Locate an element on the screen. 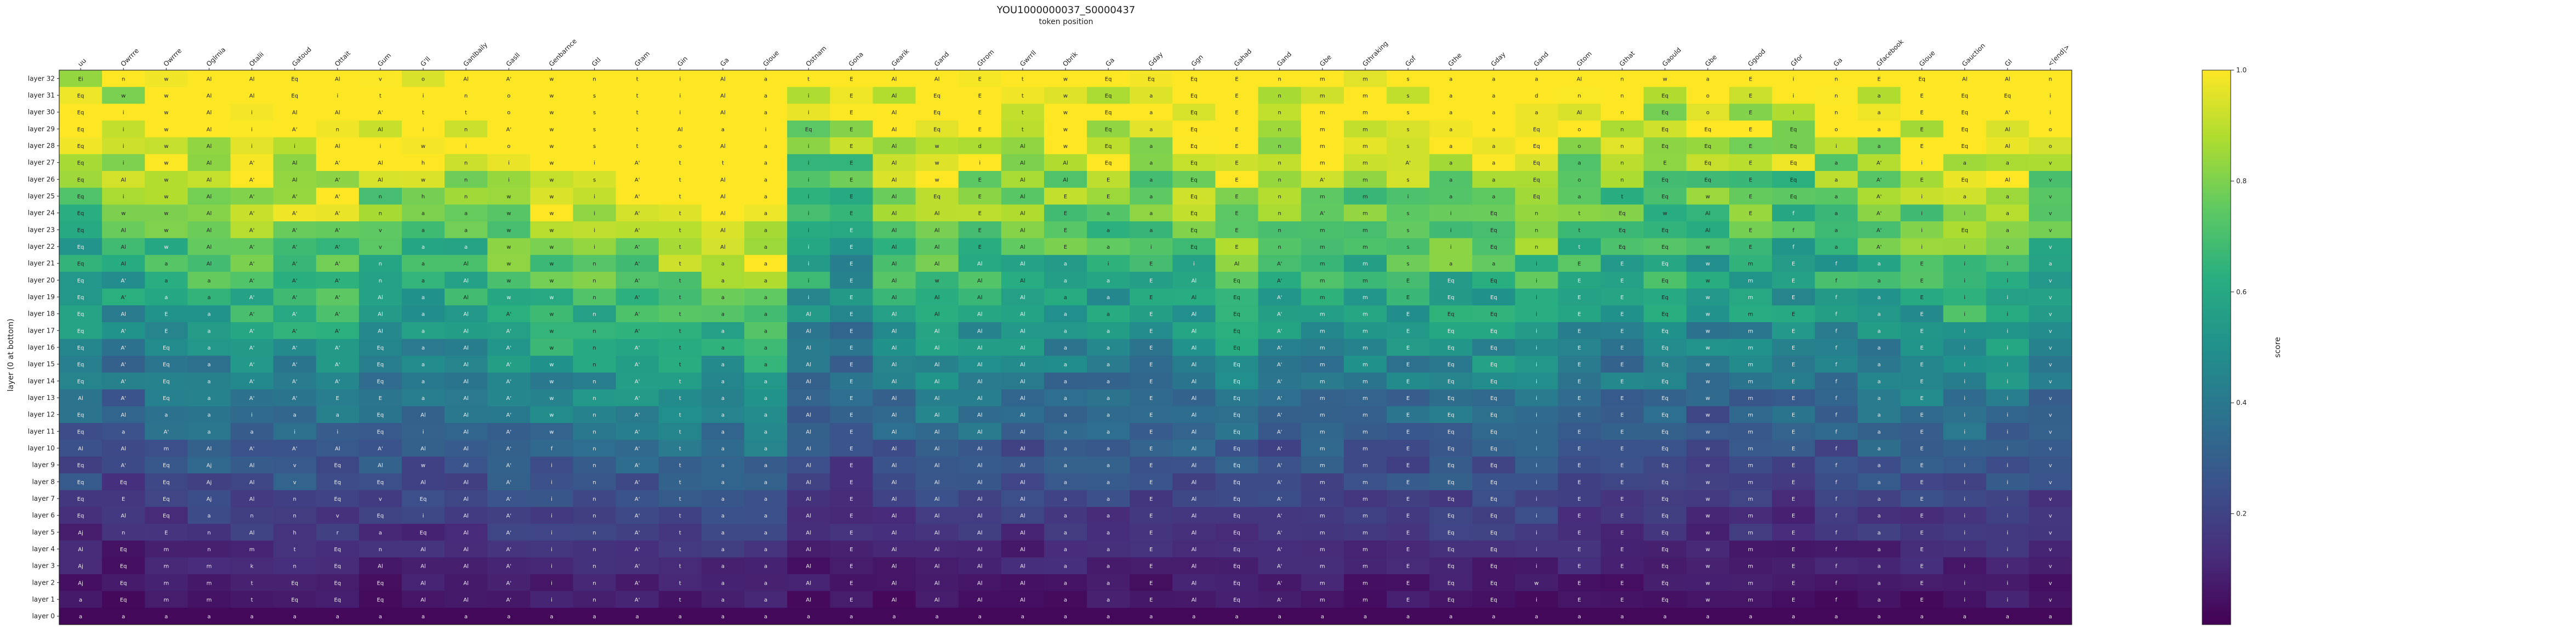 This screenshot has width=2576, height=635. heatmap-cell-text: m is located at coordinates (1365, 600).